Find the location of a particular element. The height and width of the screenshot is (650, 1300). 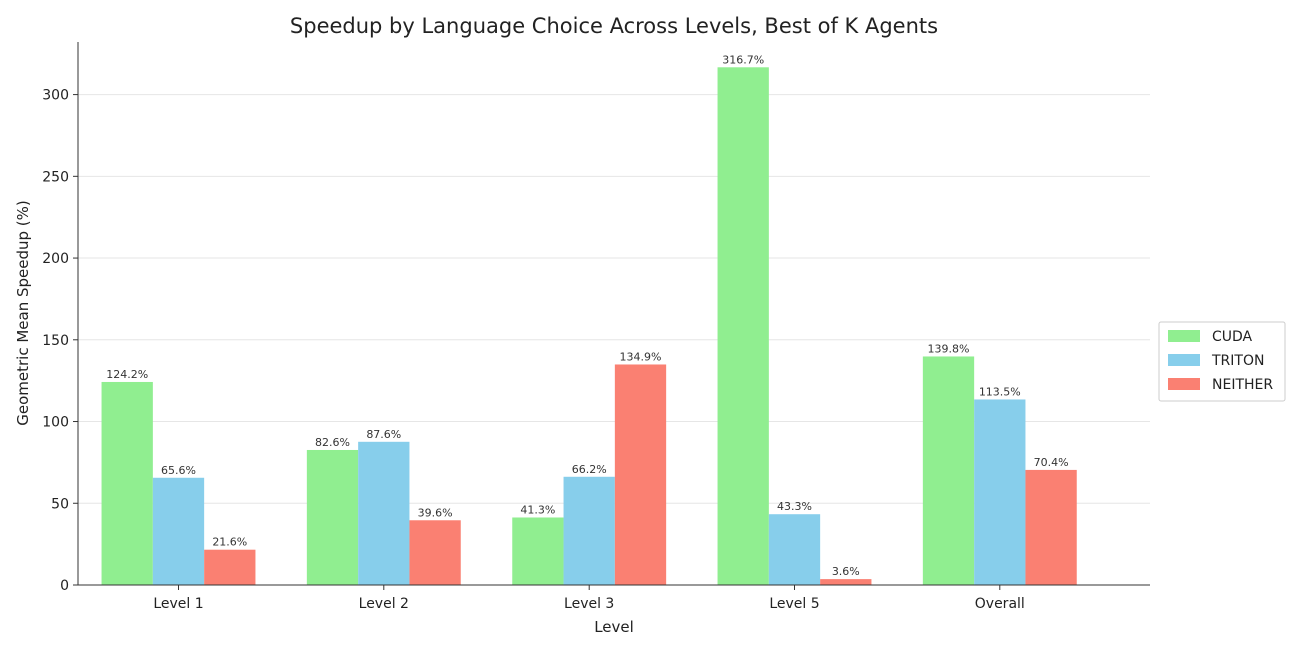

y-ticks: 0 50 100 150 200 250 300 is located at coordinates (60, 341).